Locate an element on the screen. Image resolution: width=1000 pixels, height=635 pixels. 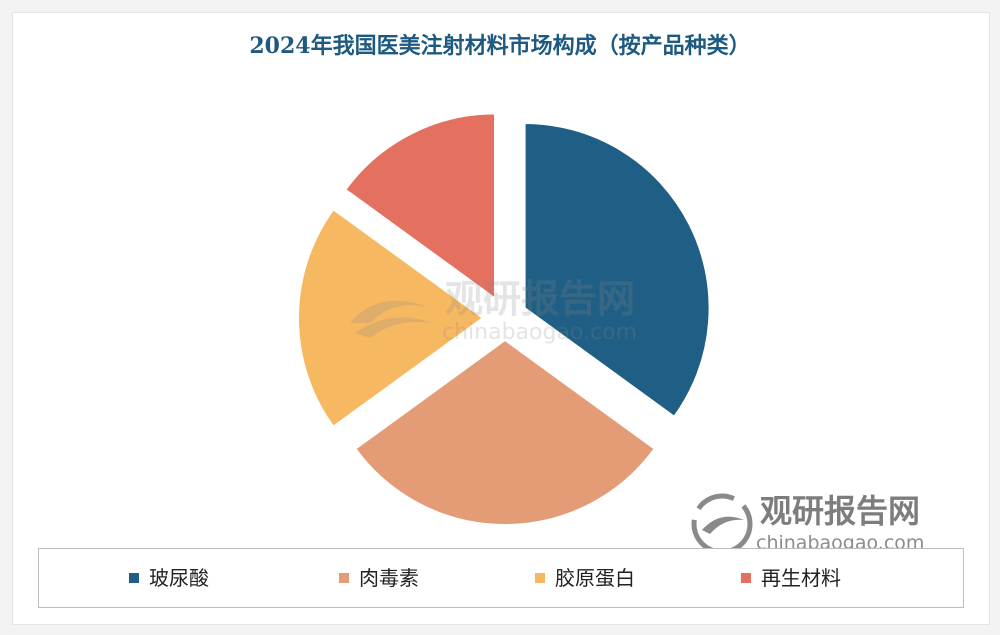
legend-label: 肉毒素 is located at coordinates (389, 578).